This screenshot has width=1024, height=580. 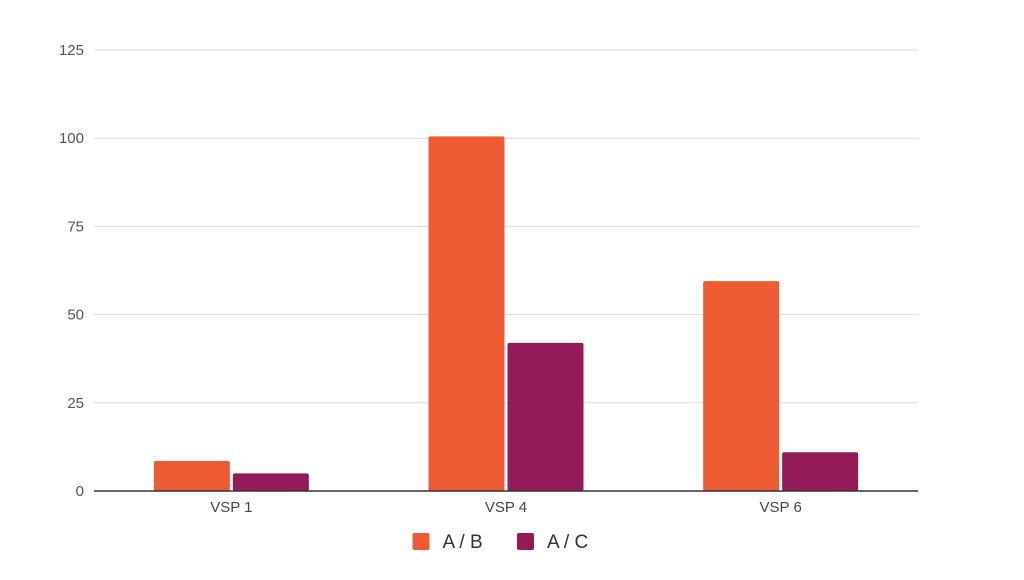 I want to click on legend-label: A / B, so click(x=463, y=542).